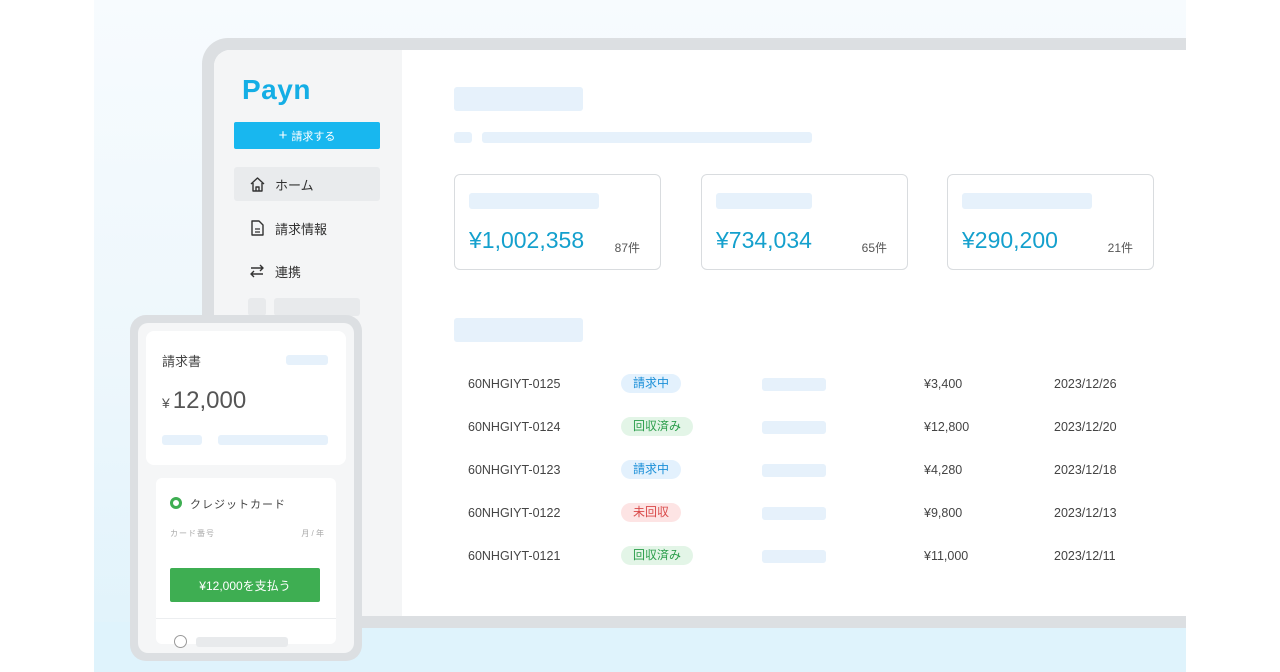 Image resolution: width=1280 pixels, height=672 pixels. Describe the element at coordinates (764, 240) in the screenshot. I see `summary-amount: ¥734,034` at that location.